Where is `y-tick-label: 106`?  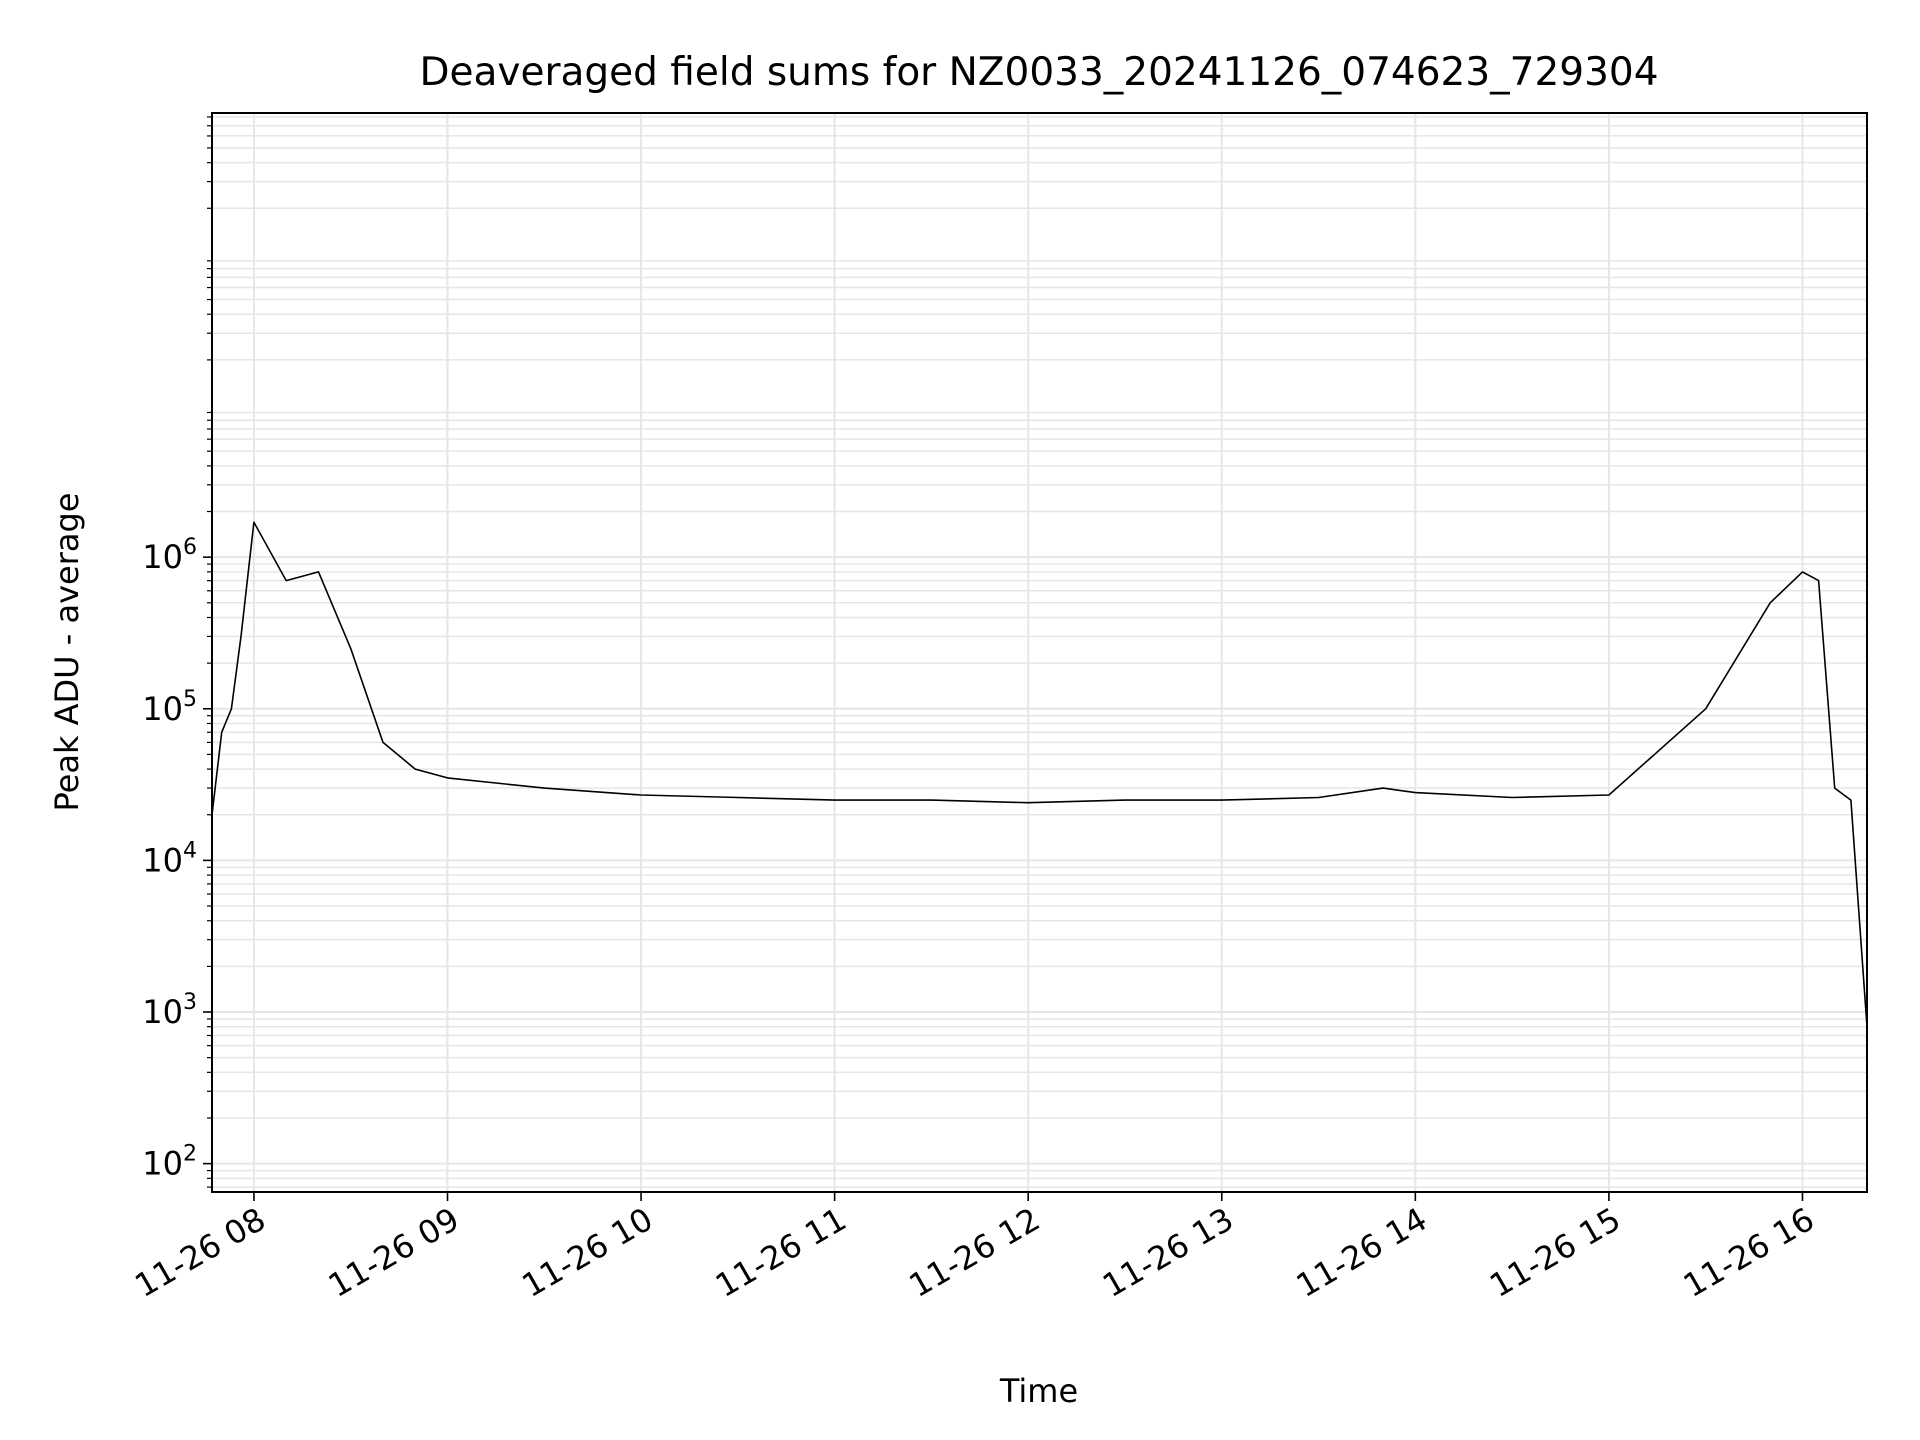
y-tick-label: 106 is located at coordinates (169, 555).